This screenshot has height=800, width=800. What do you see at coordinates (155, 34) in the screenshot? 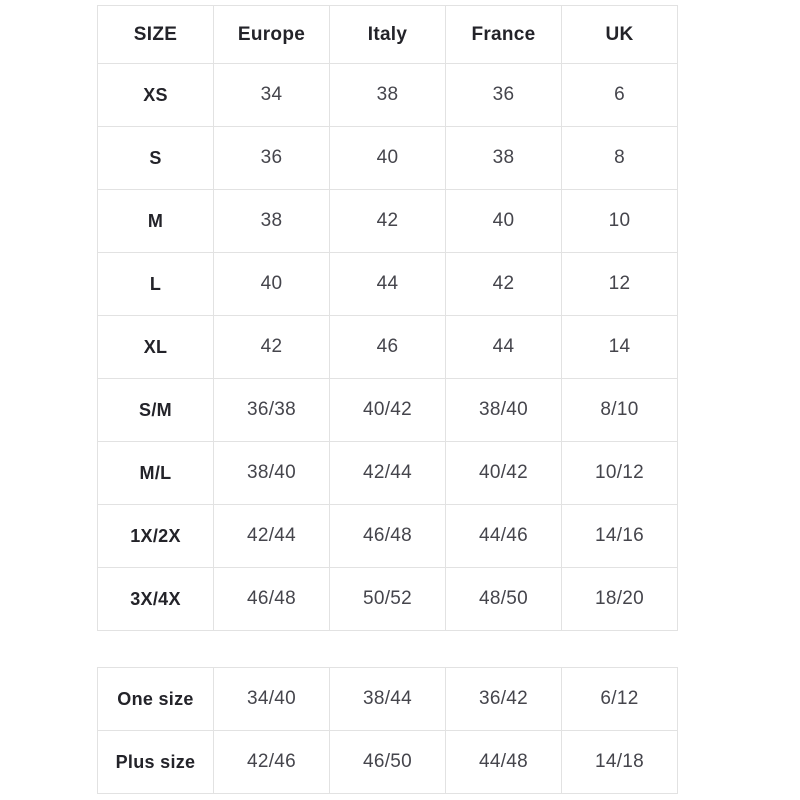
I see `column-header-size: SIZE` at bounding box center [155, 34].